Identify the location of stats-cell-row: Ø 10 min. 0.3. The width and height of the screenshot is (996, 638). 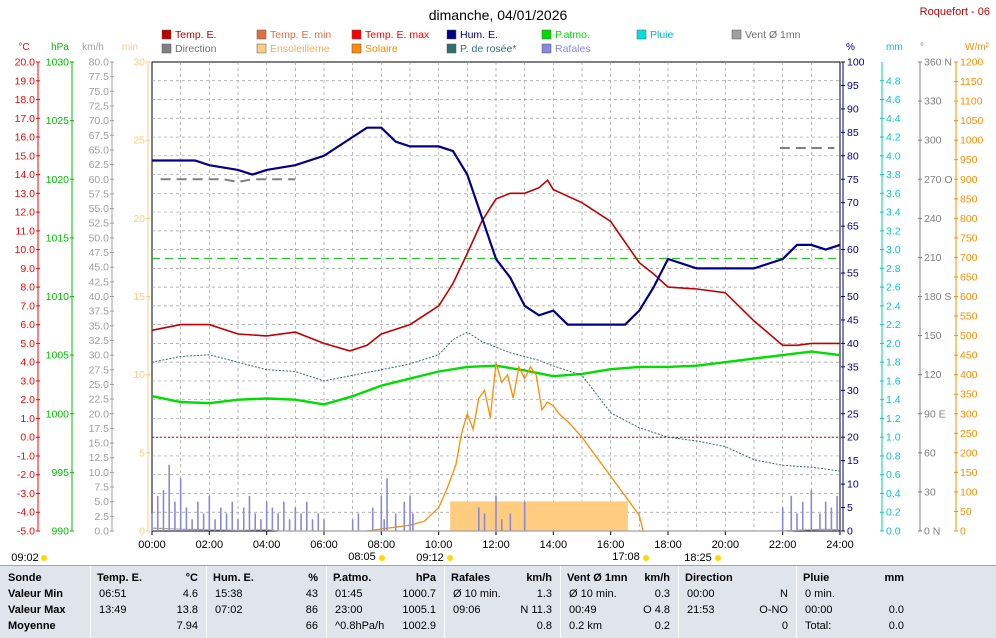
(619, 594).